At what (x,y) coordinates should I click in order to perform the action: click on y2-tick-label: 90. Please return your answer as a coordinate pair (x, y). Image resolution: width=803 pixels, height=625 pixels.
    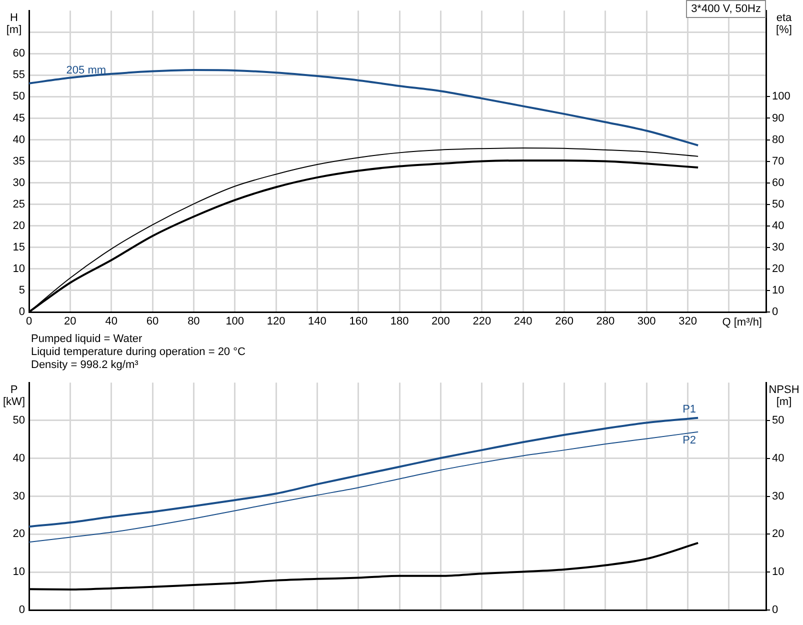
    Looking at the image, I should click on (778, 118).